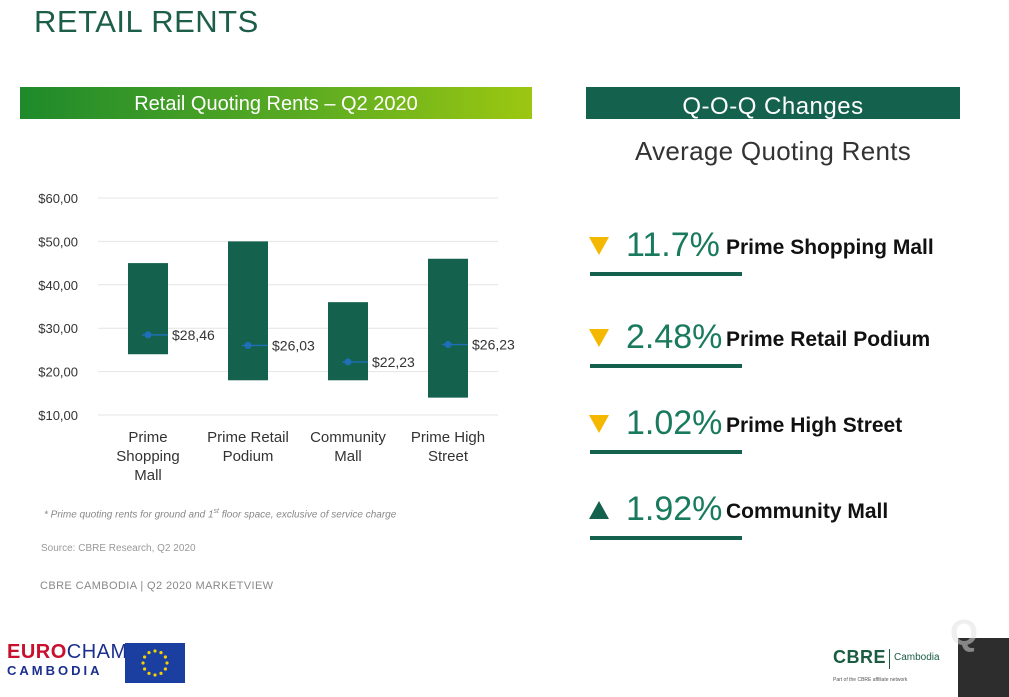 This screenshot has height=697, width=1009. I want to click on average-data-label: $26,23, so click(493, 345).